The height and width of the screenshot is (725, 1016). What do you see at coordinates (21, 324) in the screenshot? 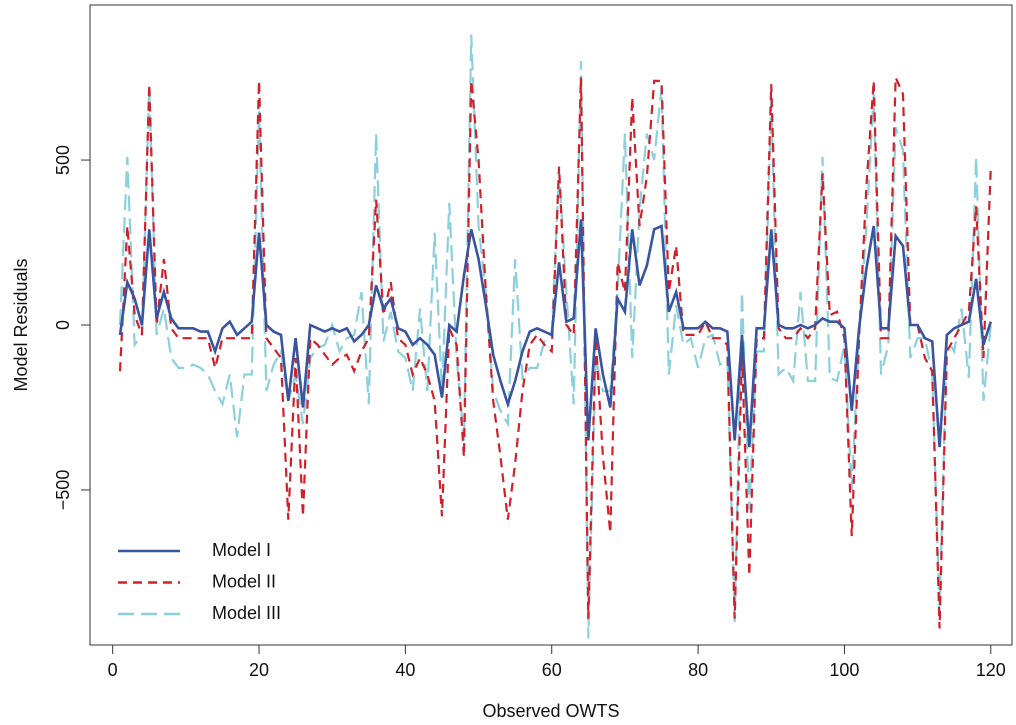
I see `y-axis-label: Model Residuals` at bounding box center [21, 324].